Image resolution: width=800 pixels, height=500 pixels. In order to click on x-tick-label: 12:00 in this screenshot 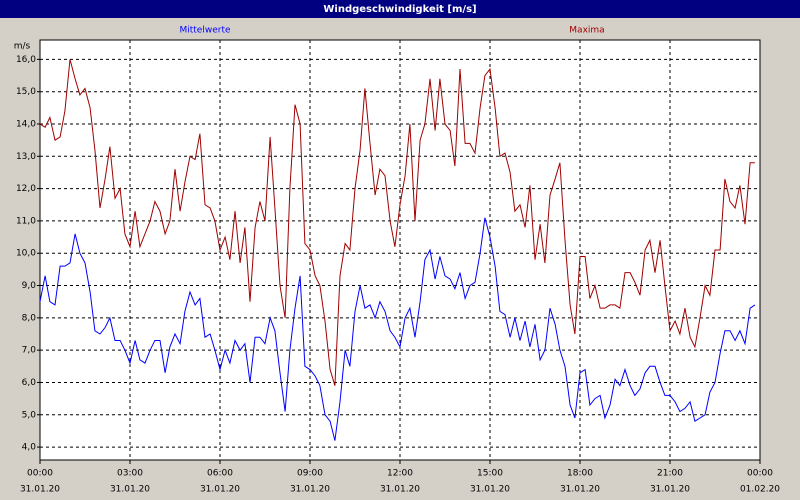, I will do `click(400, 474)`.